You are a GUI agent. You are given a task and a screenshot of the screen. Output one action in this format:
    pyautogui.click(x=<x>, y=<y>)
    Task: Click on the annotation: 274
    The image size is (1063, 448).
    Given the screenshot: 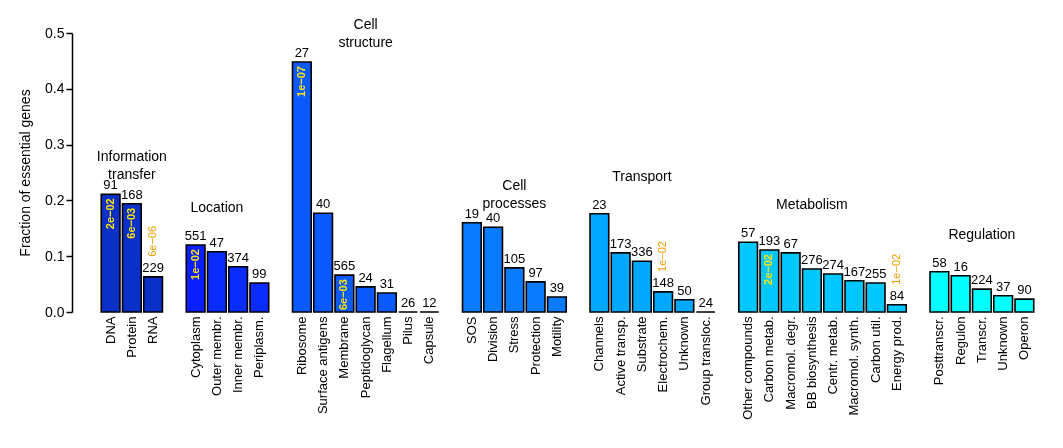 What is the action you would take?
    pyautogui.click(x=833, y=265)
    